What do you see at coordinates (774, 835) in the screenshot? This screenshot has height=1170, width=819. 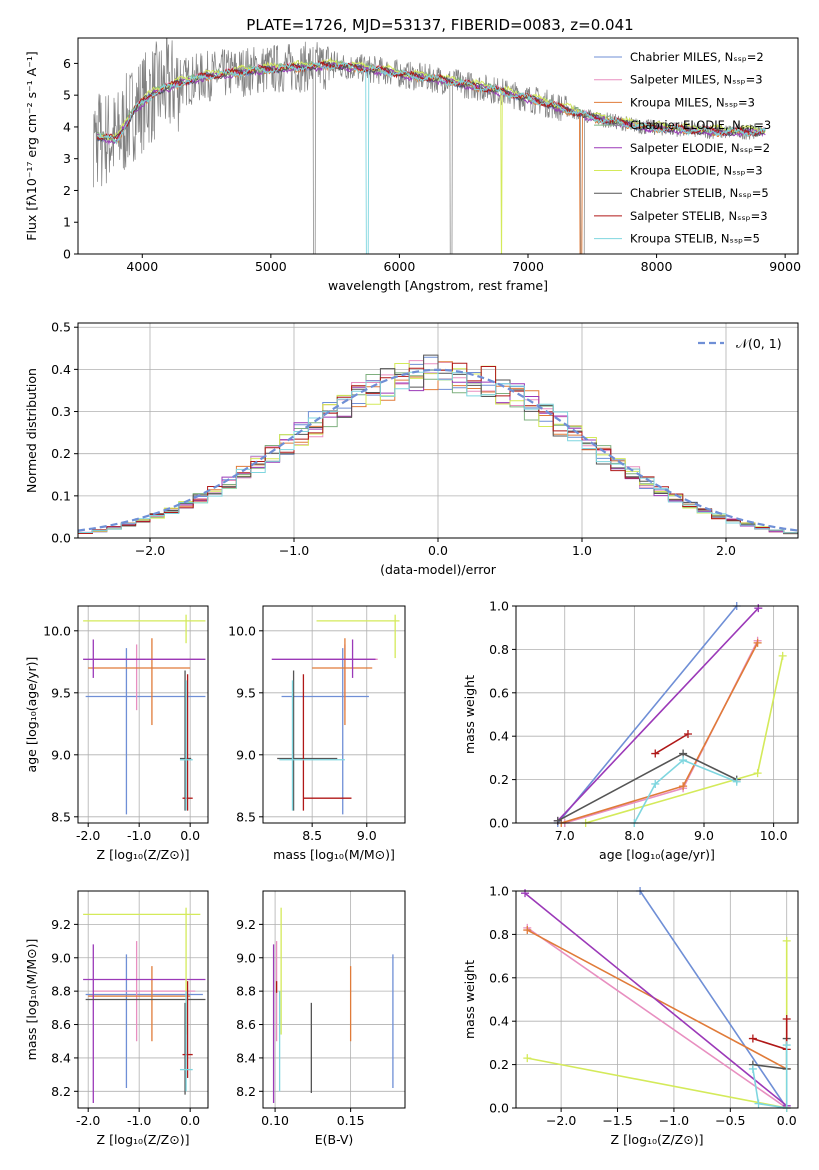 I see `x-tick-label: 10.0` at bounding box center [774, 835].